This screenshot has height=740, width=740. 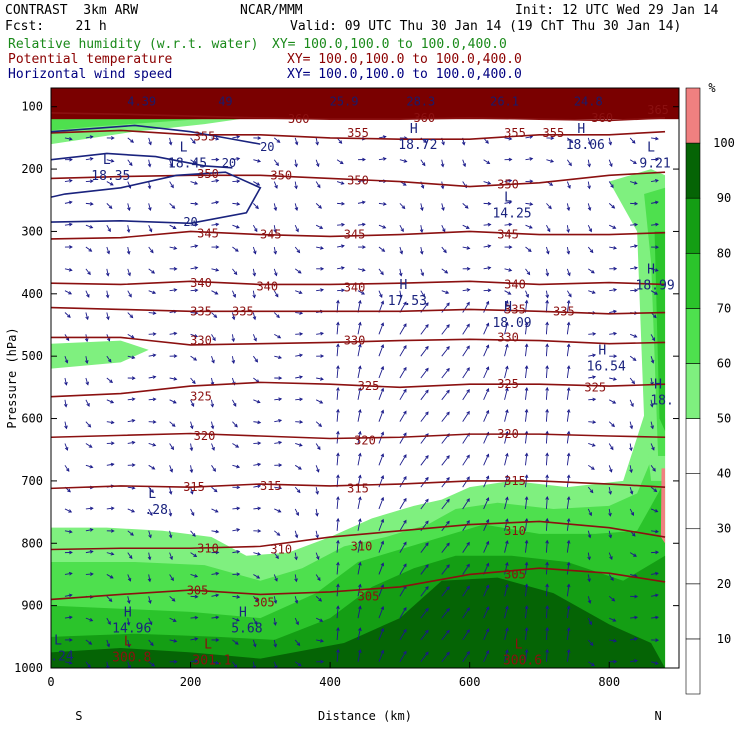 What do you see at coordinates (404, 59) in the screenshot?
I see `field-theta-xy: XY= 100.0,100.0 to 100.0,400.0` at bounding box center [404, 59].